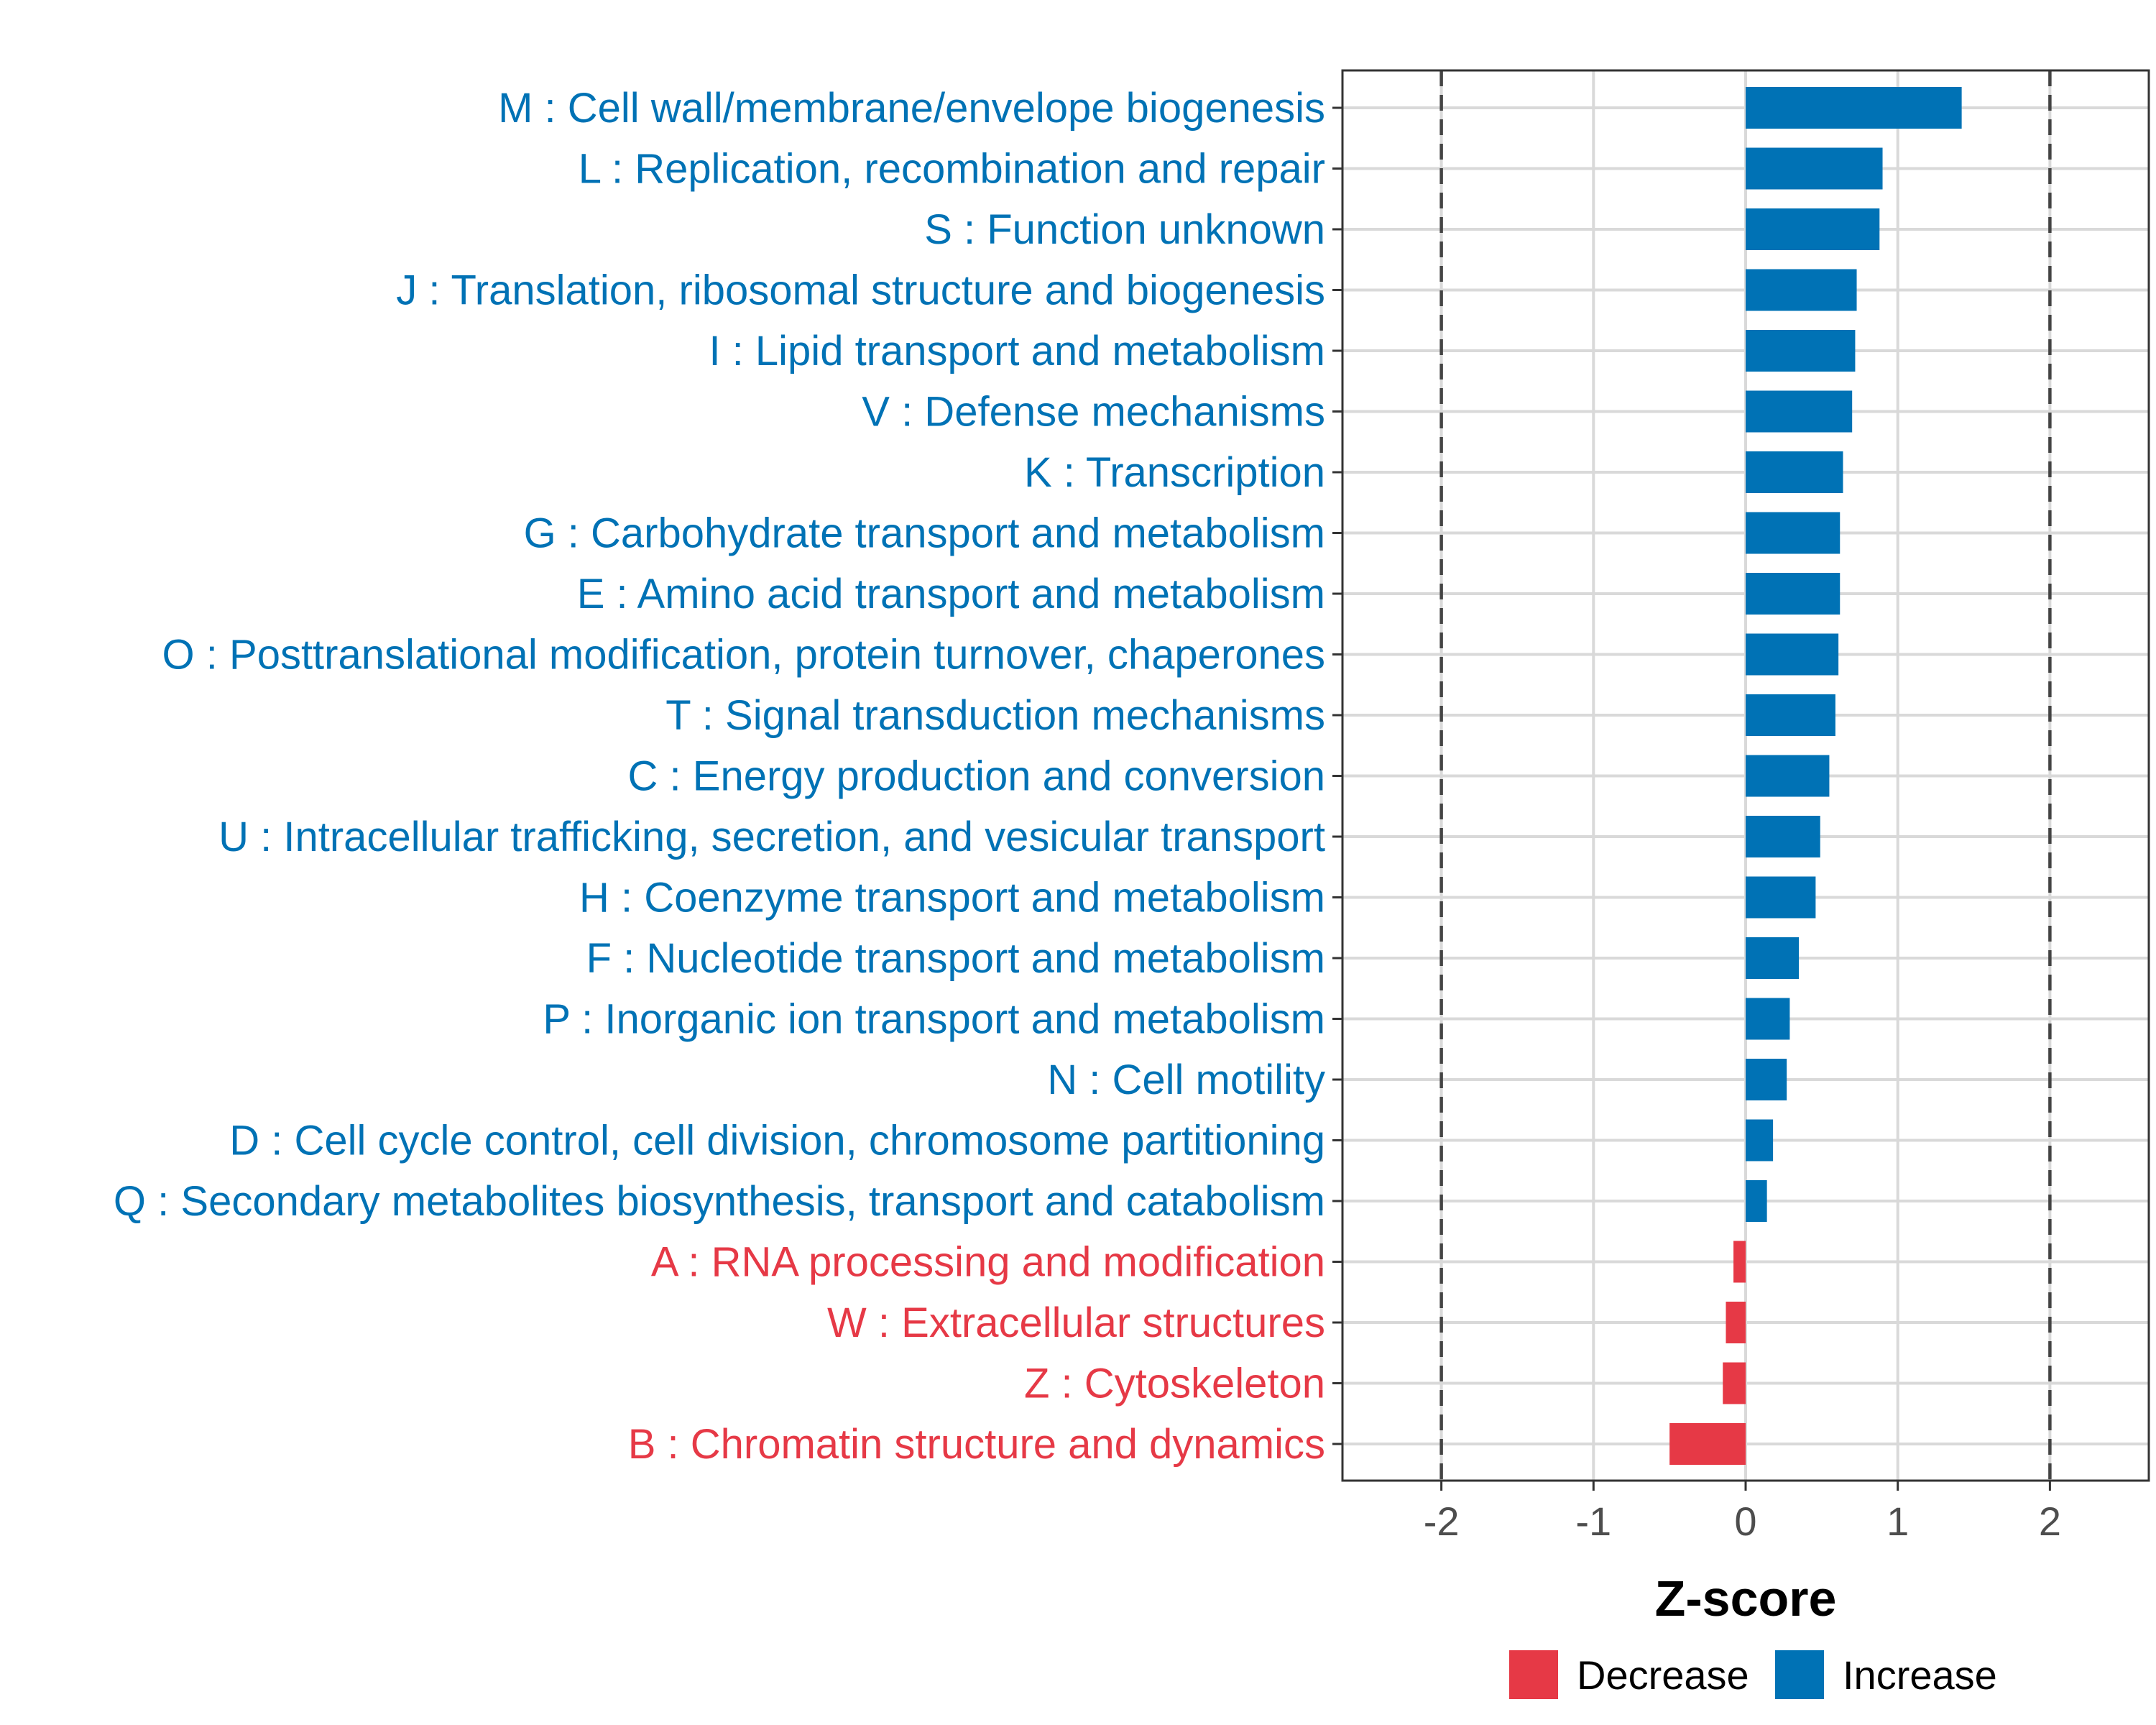  Describe the element at coordinates (1593, 1521) in the screenshot. I see `x-tick-label: -1` at that location.